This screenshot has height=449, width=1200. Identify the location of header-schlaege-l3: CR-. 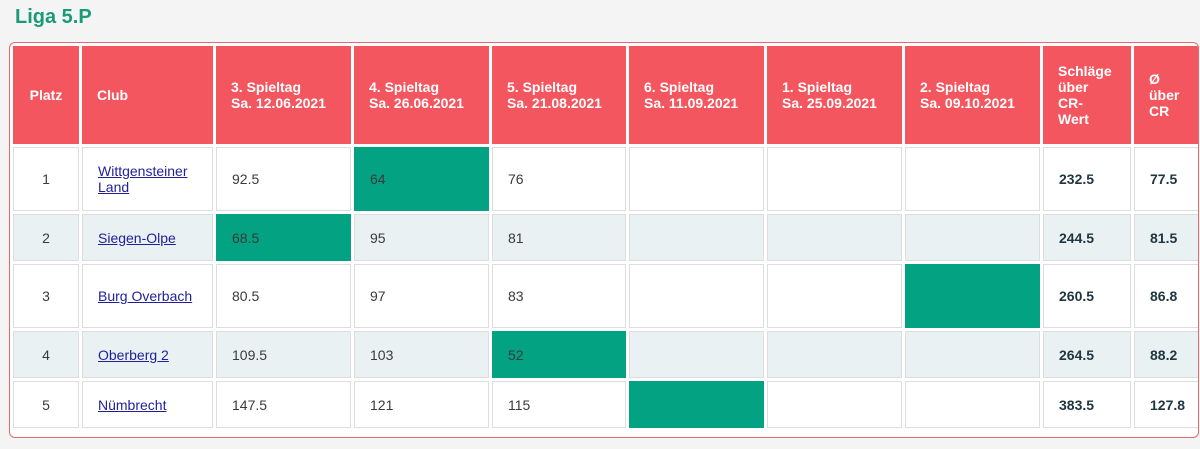
(1070, 103).